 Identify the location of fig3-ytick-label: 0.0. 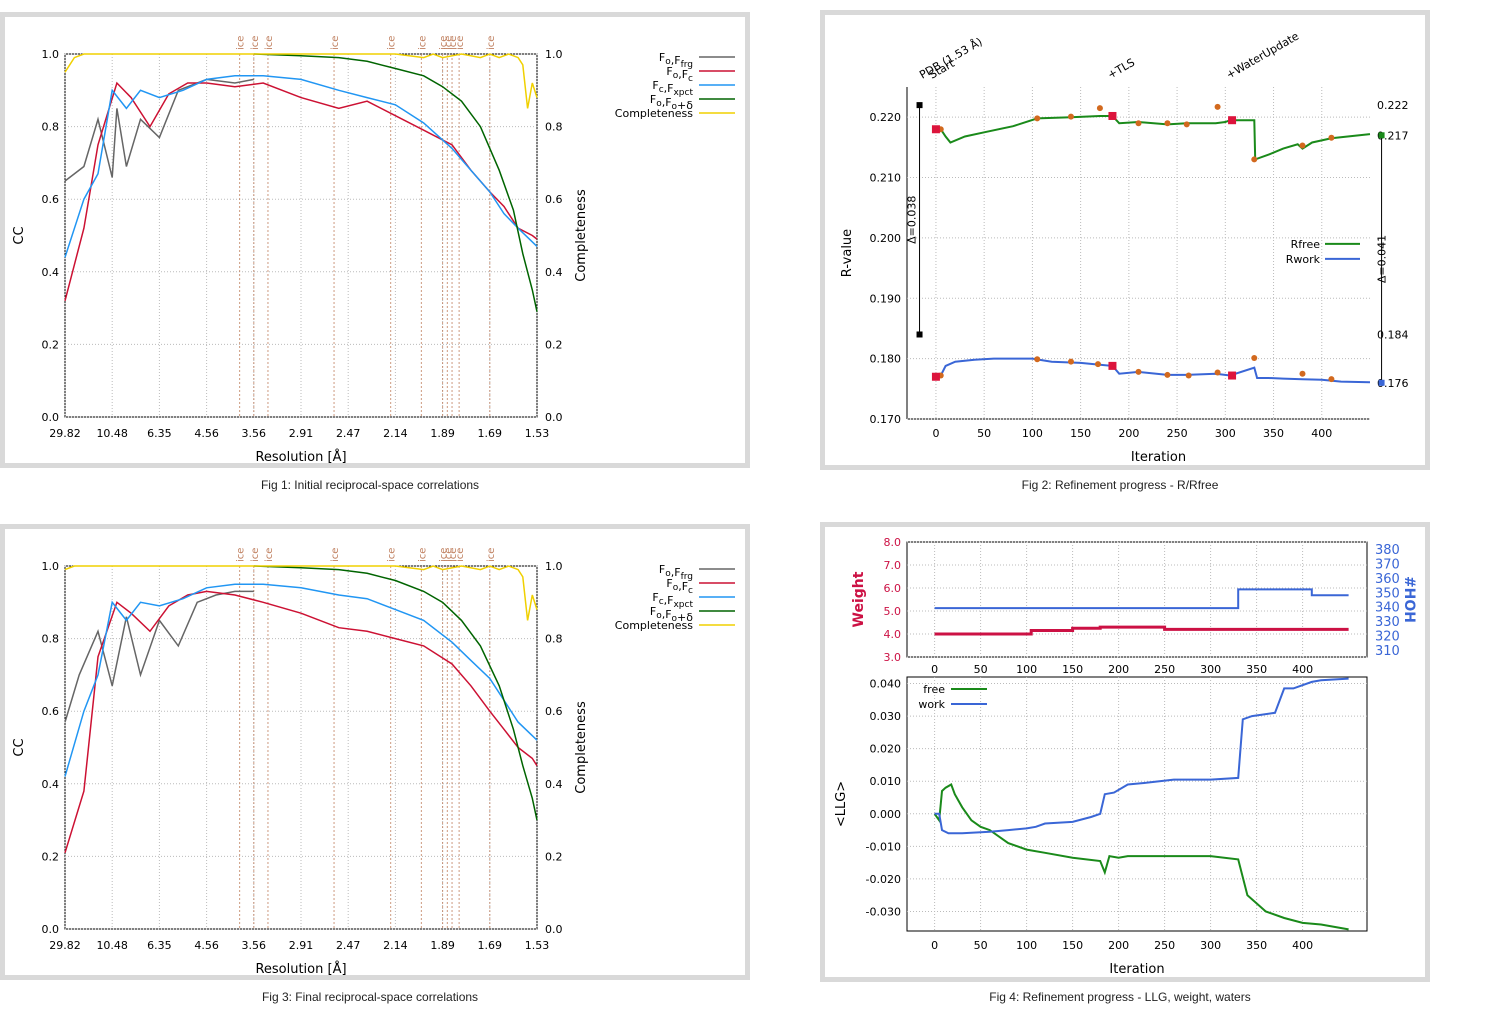
(51, 929).